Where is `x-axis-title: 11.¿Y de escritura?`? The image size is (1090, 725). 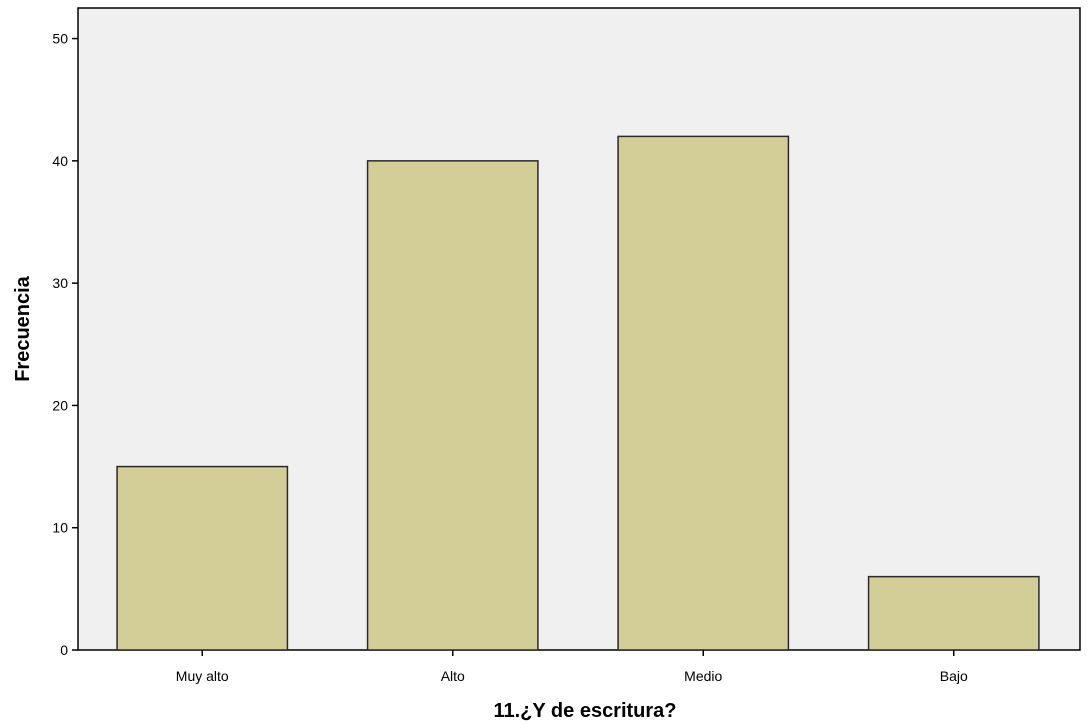
x-axis-title: 11.¿Y de escritura? is located at coordinates (584, 711).